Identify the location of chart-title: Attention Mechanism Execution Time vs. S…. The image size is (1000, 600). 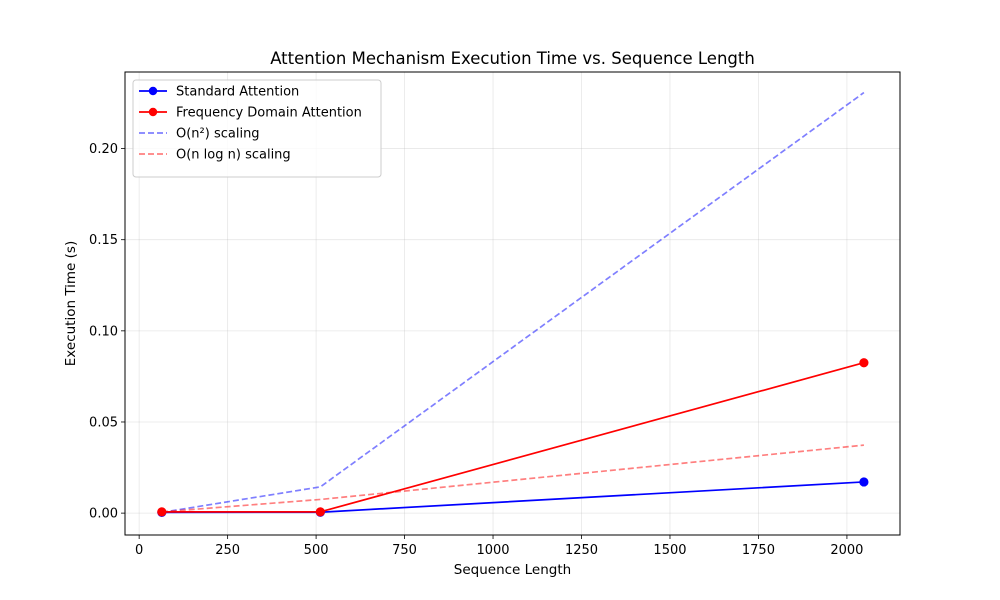
(512, 58).